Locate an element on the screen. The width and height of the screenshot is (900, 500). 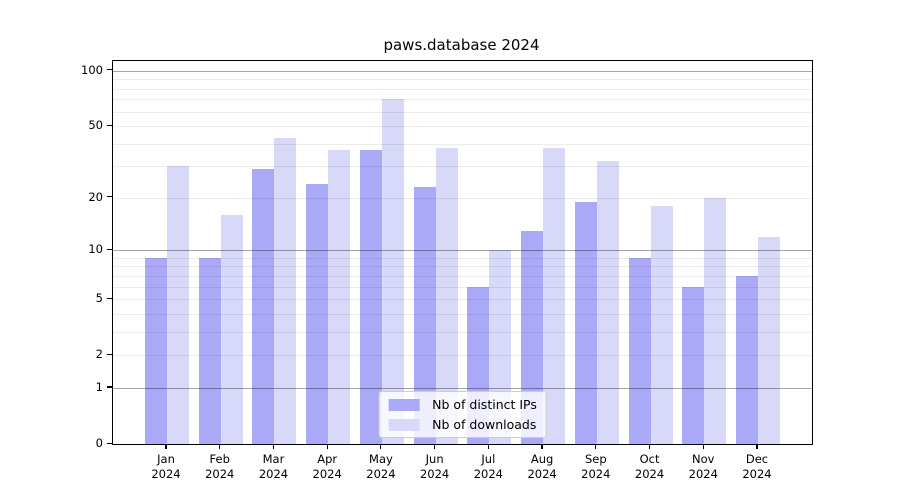
x-tick-label-jul: Jul 2024 is located at coordinates (488, 466).